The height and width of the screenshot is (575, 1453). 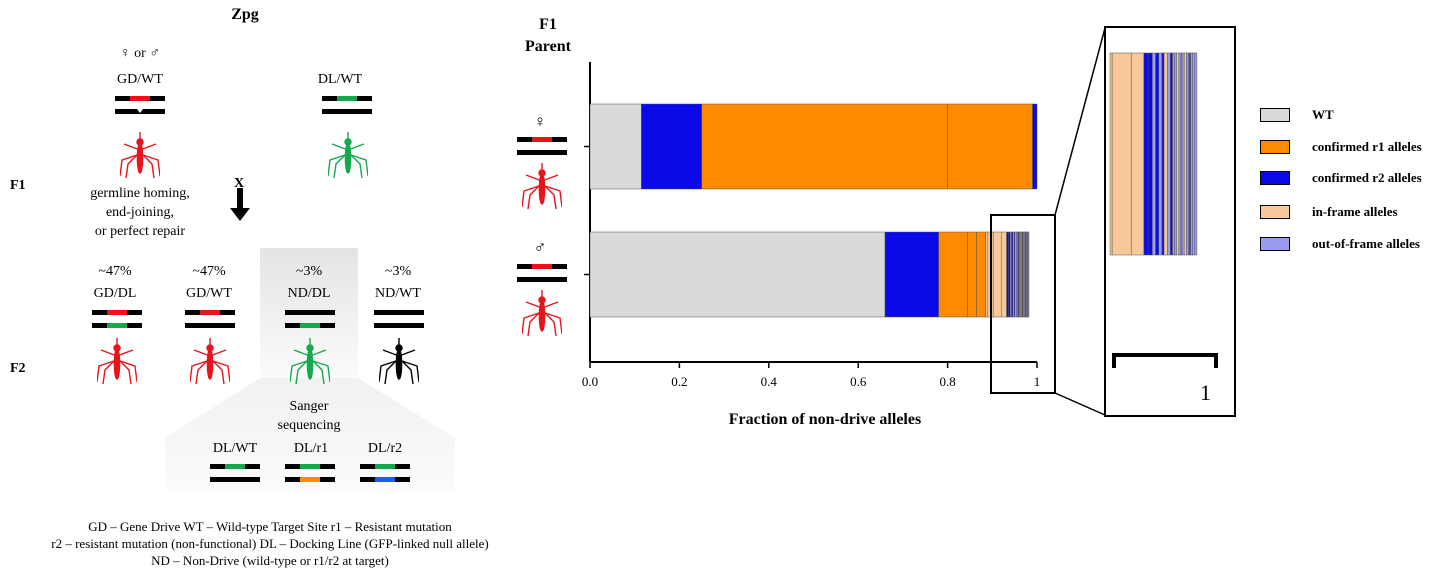 What do you see at coordinates (858, 381) in the screenshot?
I see `x-tick-label: 0.6` at bounding box center [858, 381].